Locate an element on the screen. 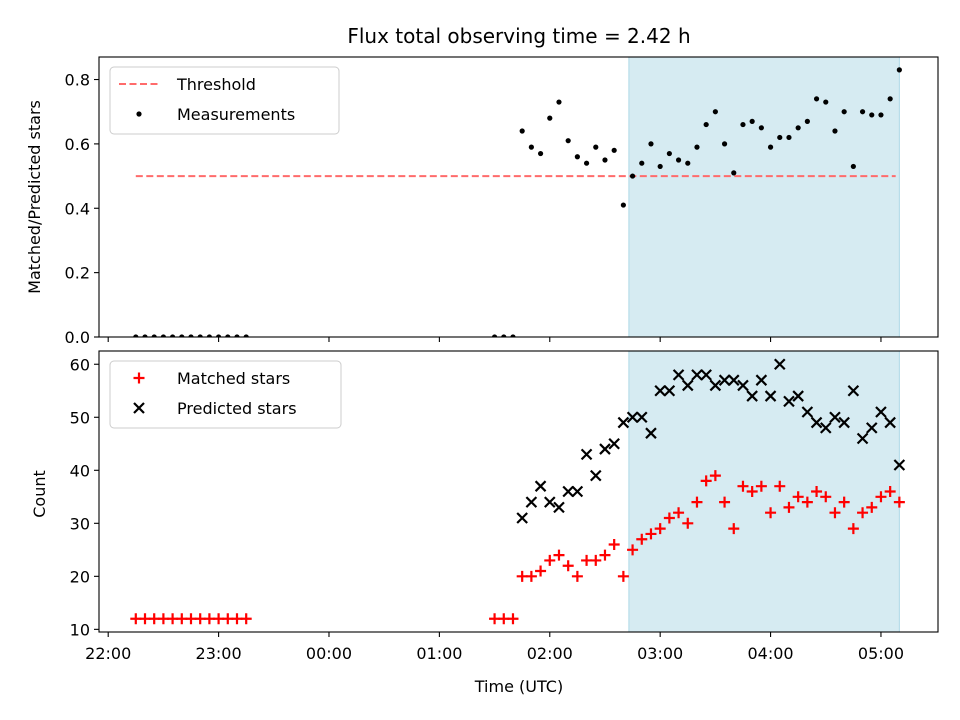  y-tick-label: 0.8 is located at coordinates (77, 80).